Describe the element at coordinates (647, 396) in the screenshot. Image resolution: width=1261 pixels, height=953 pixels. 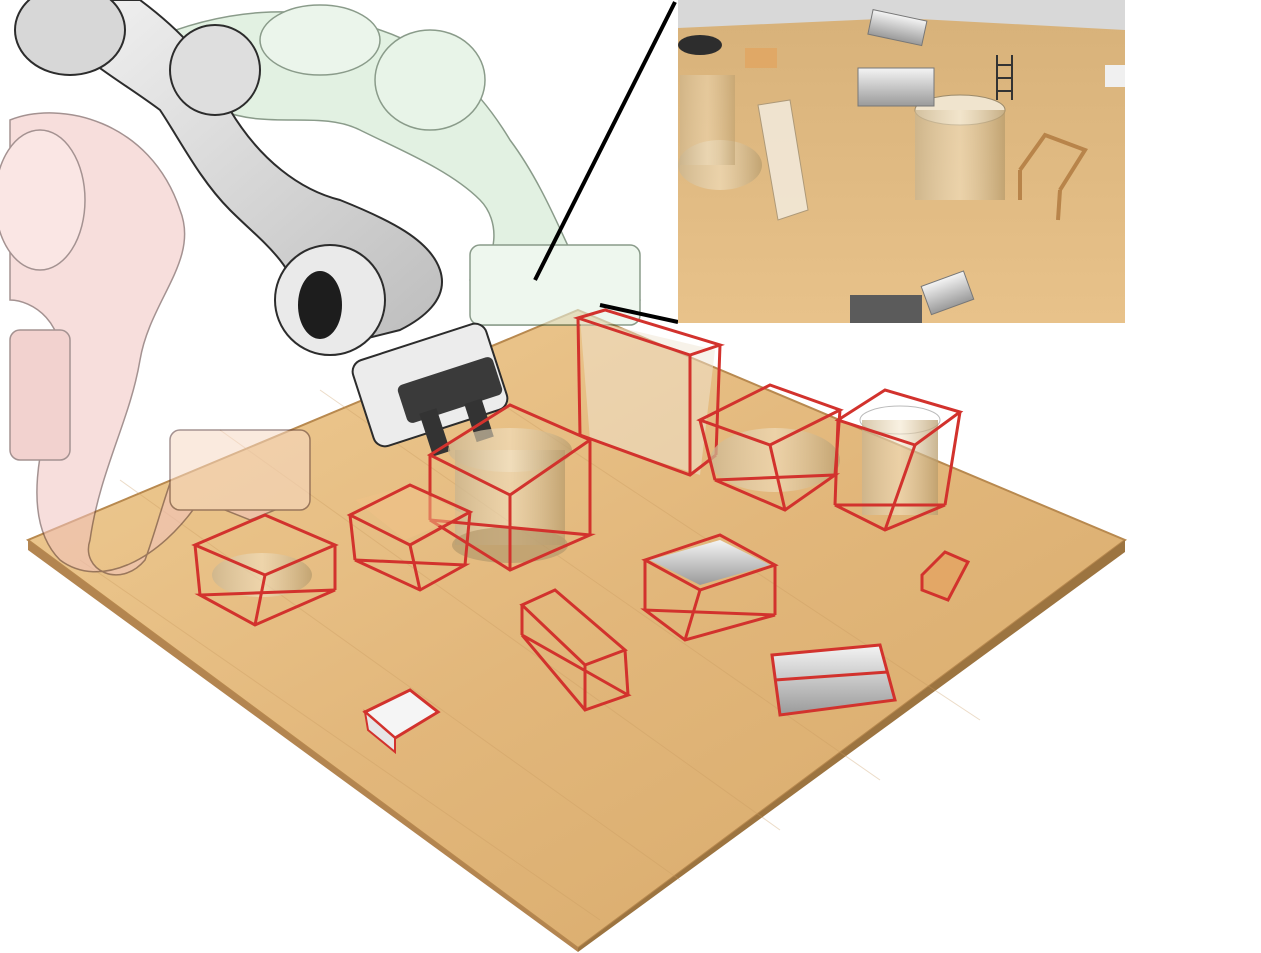
I see `glass-panel-icon` at that location.